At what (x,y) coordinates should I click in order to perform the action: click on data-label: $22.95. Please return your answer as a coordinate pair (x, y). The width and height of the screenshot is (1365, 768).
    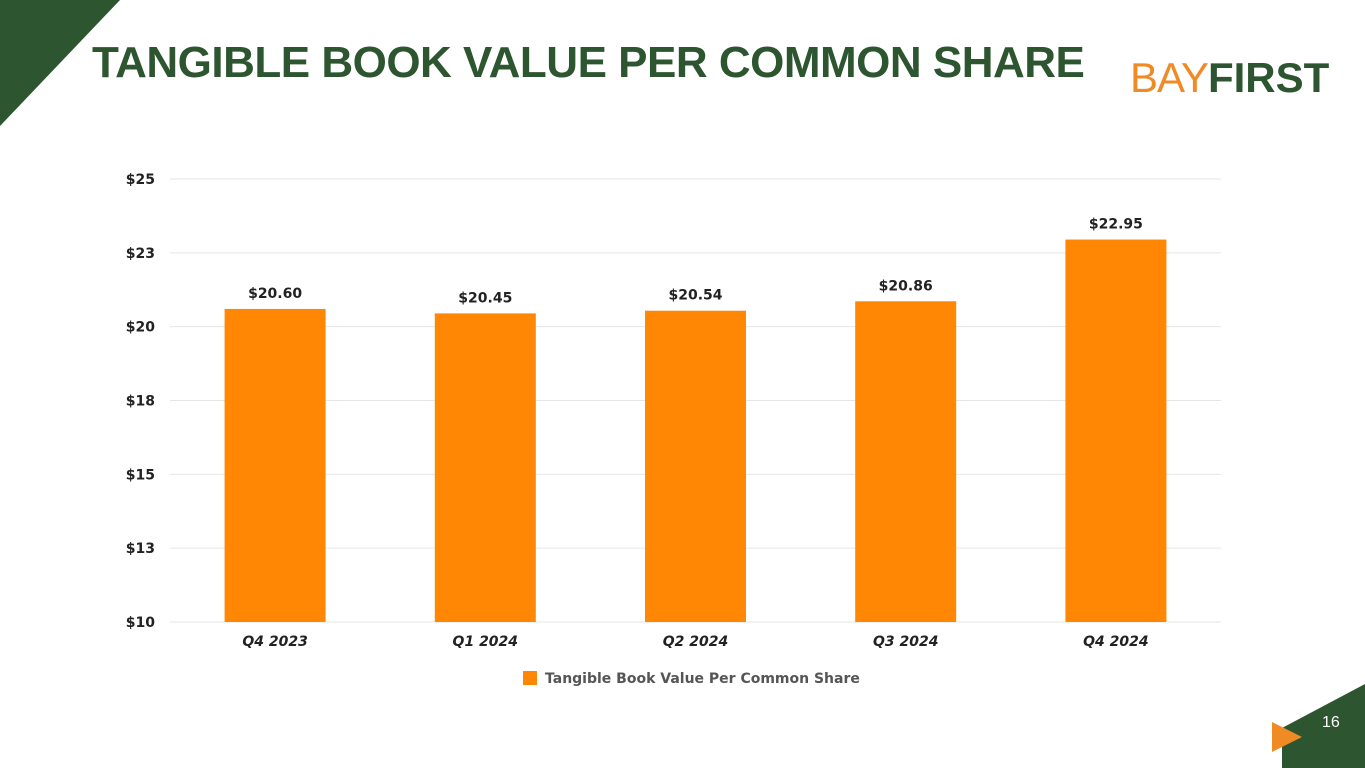
    Looking at the image, I should click on (1116, 225).